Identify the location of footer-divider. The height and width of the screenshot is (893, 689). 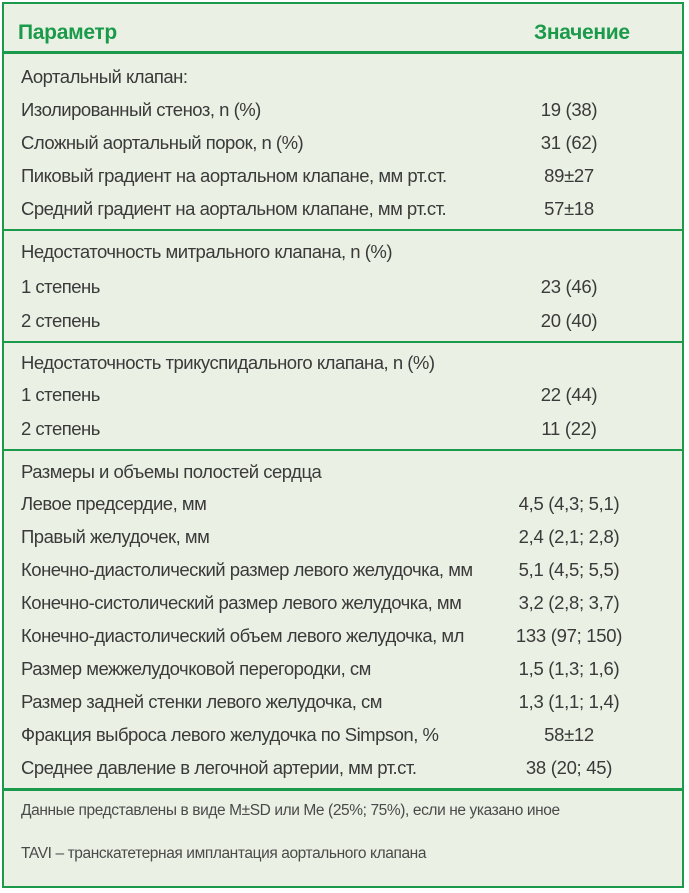
(343, 789).